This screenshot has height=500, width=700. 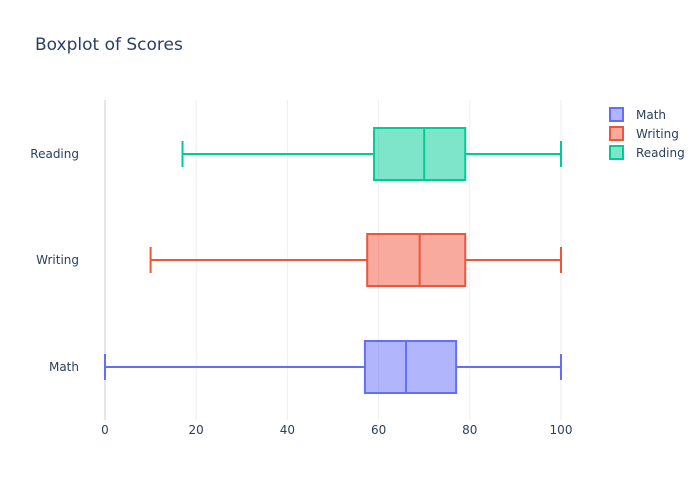 What do you see at coordinates (54, 154) in the screenshot?
I see `y-tick-label: Reading` at bounding box center [54, 154].